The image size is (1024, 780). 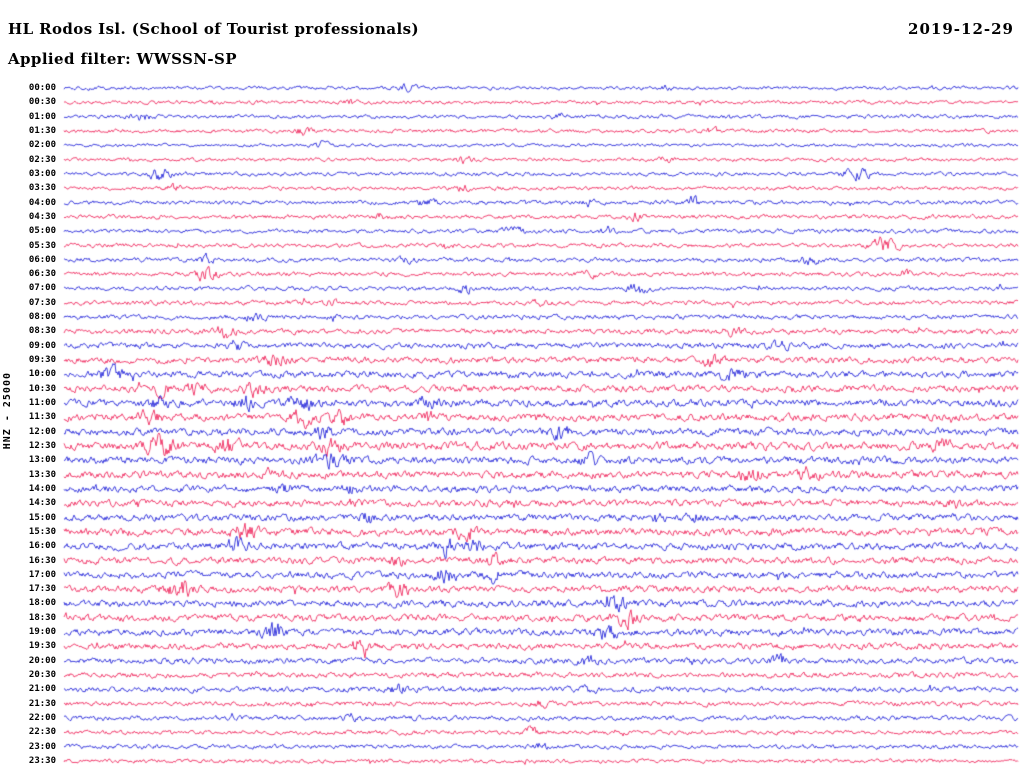 I want to click on time-label: 03:00, so click(x=42, y=173).